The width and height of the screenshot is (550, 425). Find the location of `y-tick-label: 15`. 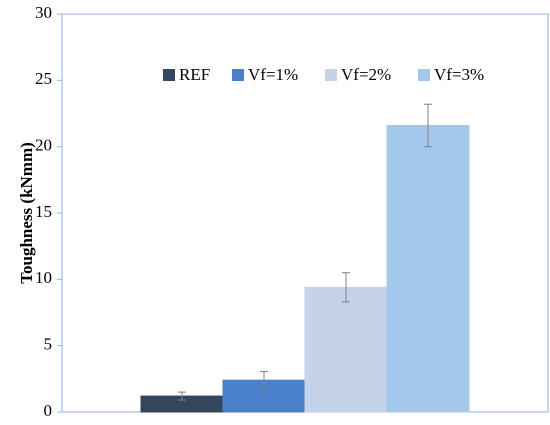

y-tick-label: 15 is located at coordinates (43, 211).